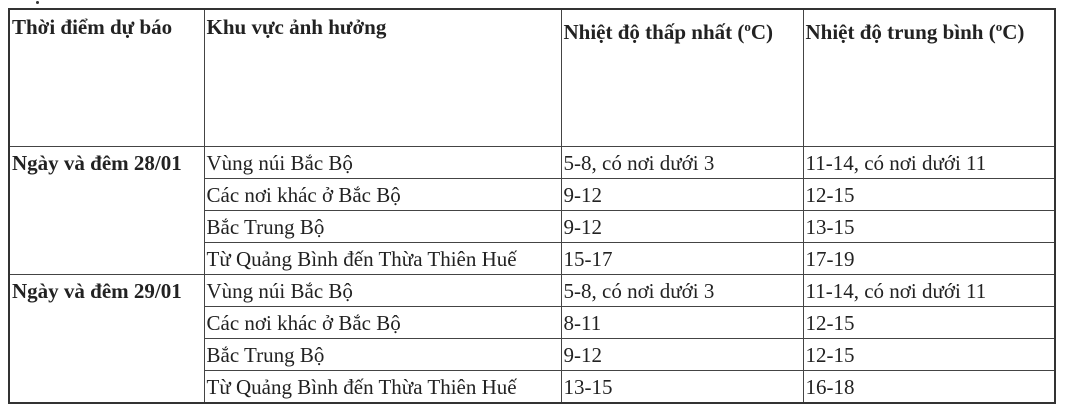 The width and height of the screenshot is (1080, 406). What do you see at coordinates (682, 322) in the screenshot?
I see `min-temp-cell: 8-11` at bounding box center [682, 322].